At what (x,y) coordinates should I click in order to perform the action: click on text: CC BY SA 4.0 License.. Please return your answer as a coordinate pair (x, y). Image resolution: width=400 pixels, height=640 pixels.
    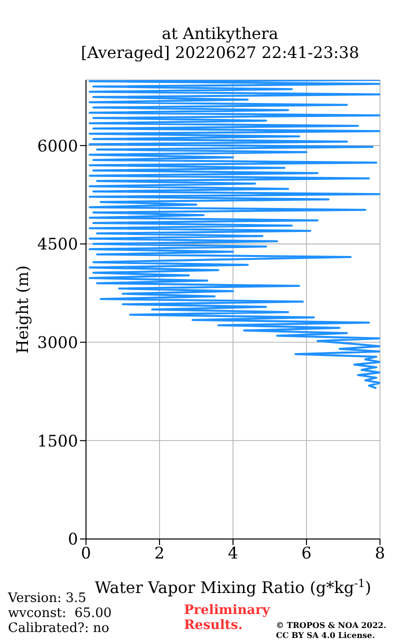
    Looking at the image, I should click on (325, 635).